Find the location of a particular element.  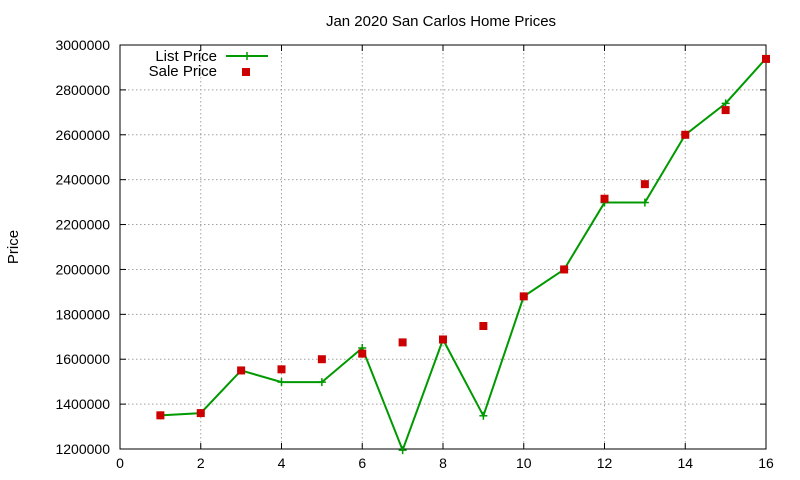

y-tick-label: 2000000 is located at coordinates (82, 269).